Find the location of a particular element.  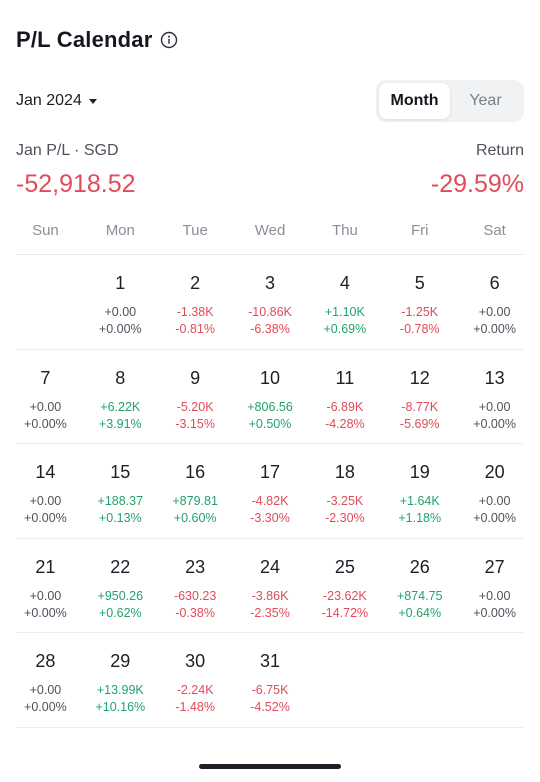

day-number: 26 is located at coordinates (419, 566).